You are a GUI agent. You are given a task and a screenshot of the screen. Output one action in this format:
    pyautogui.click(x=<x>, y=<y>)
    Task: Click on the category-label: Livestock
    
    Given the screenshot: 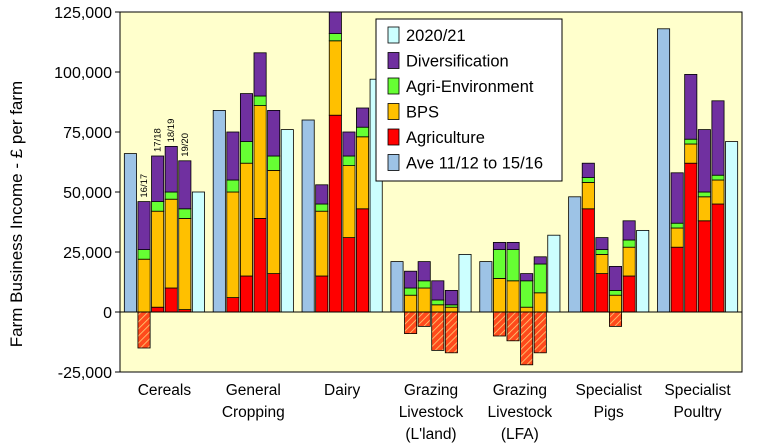 What is the action you would take?
    pyautogui.click(x=520, y=412)
    